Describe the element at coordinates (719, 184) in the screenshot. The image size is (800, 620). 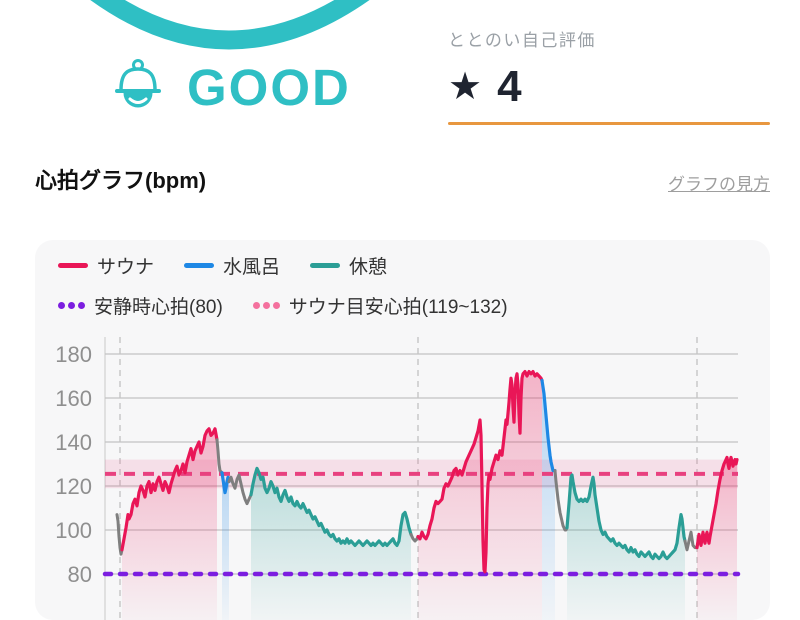
I see `graph-help-link: グラフの見方` at that location.